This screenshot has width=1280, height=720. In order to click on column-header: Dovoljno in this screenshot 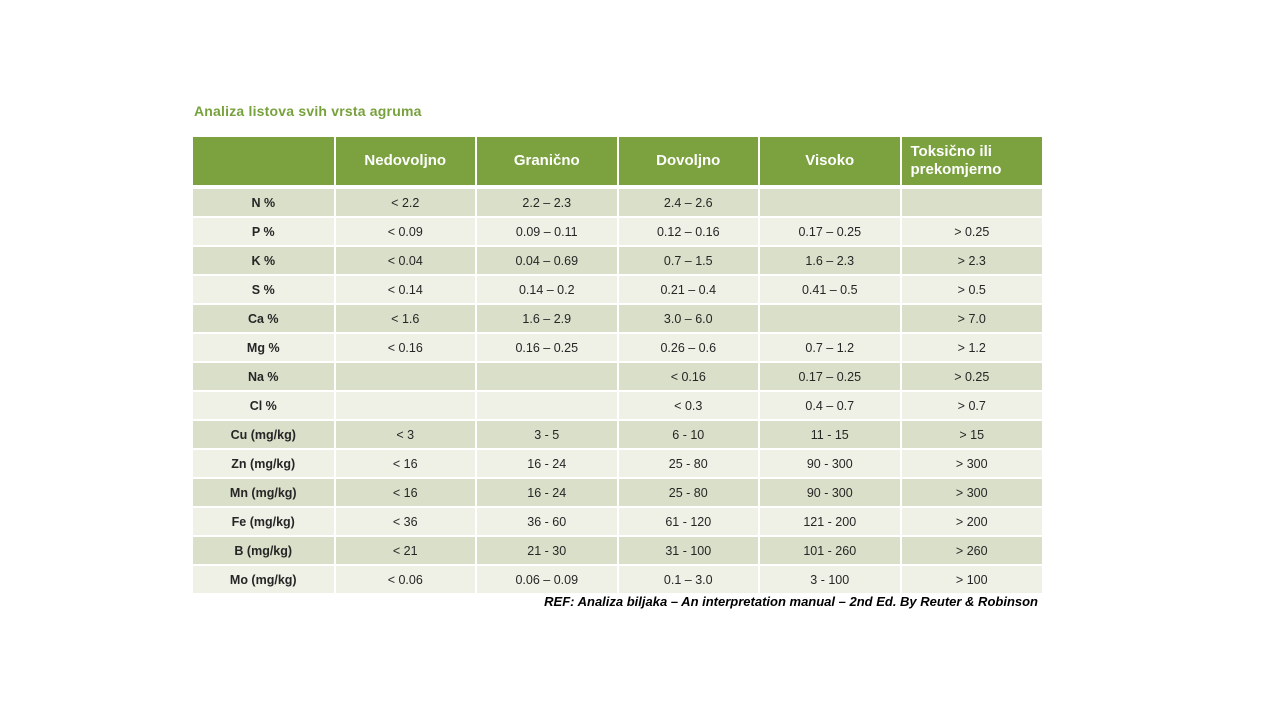, I will do `click(688, 162)`.